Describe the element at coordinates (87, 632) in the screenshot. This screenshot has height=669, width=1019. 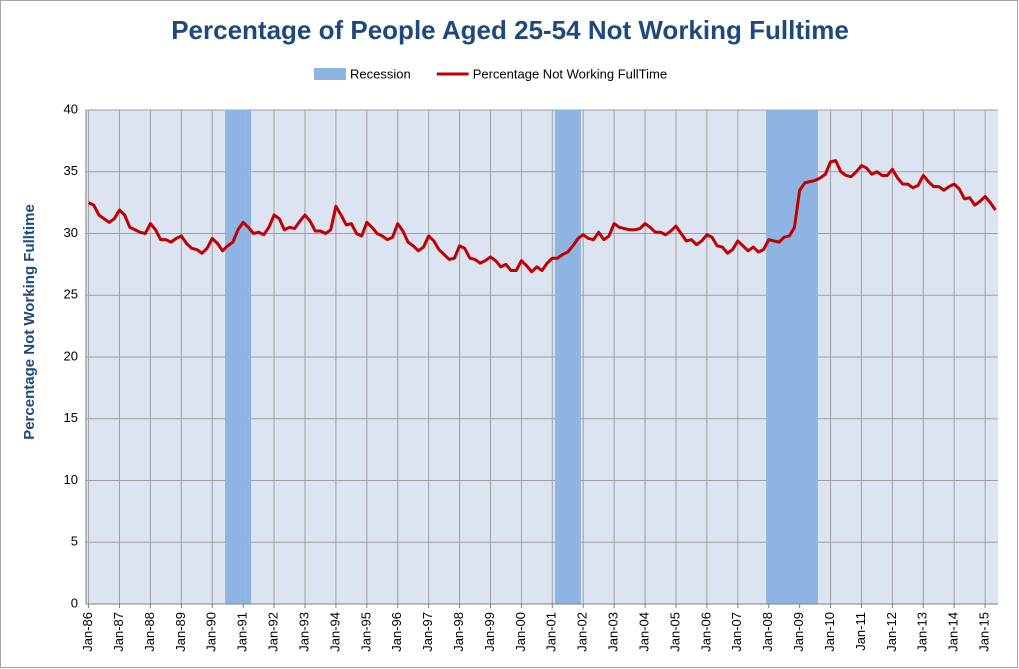
I see `x-tick-label: Jan-86` at that location.